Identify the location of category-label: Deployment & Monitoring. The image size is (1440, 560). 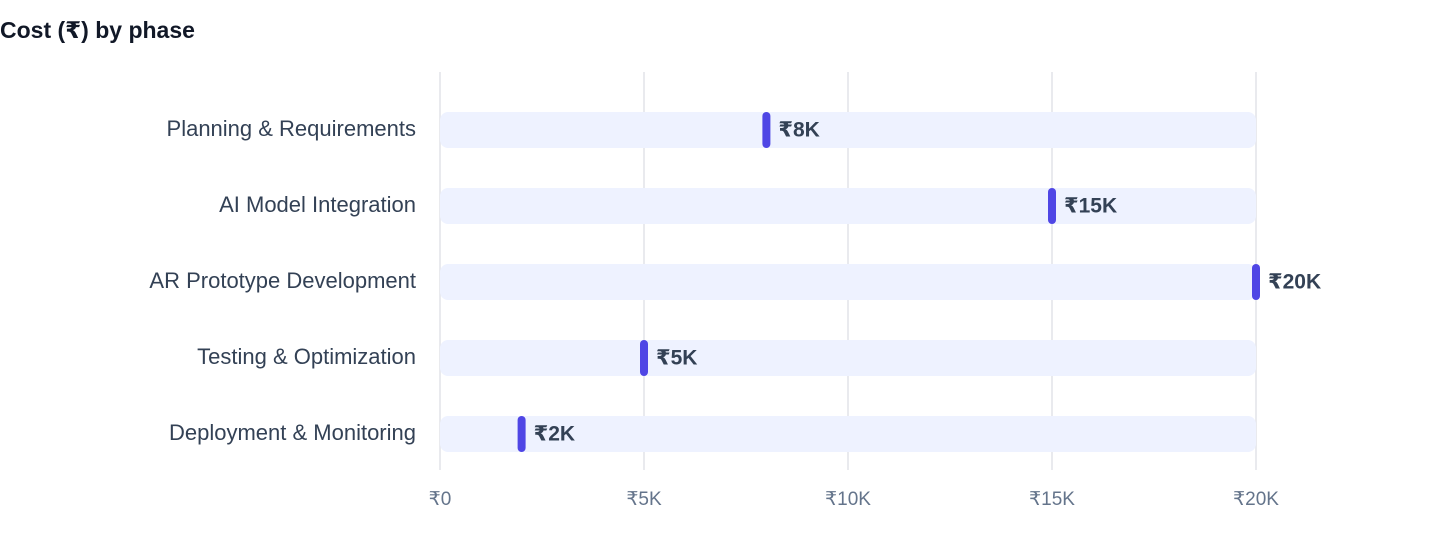
(292, 432).